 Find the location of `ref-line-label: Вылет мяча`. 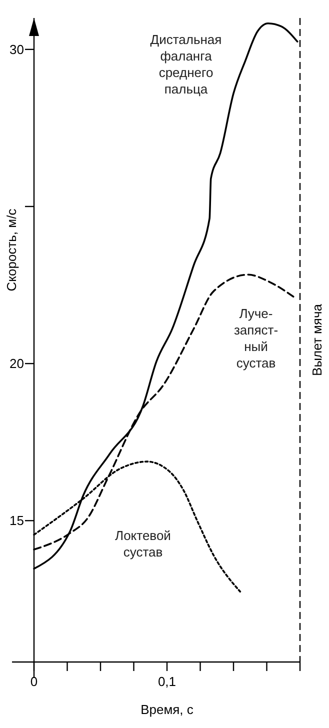

ref-line-label: Вылет мяча is located at coordinates (317, 339).